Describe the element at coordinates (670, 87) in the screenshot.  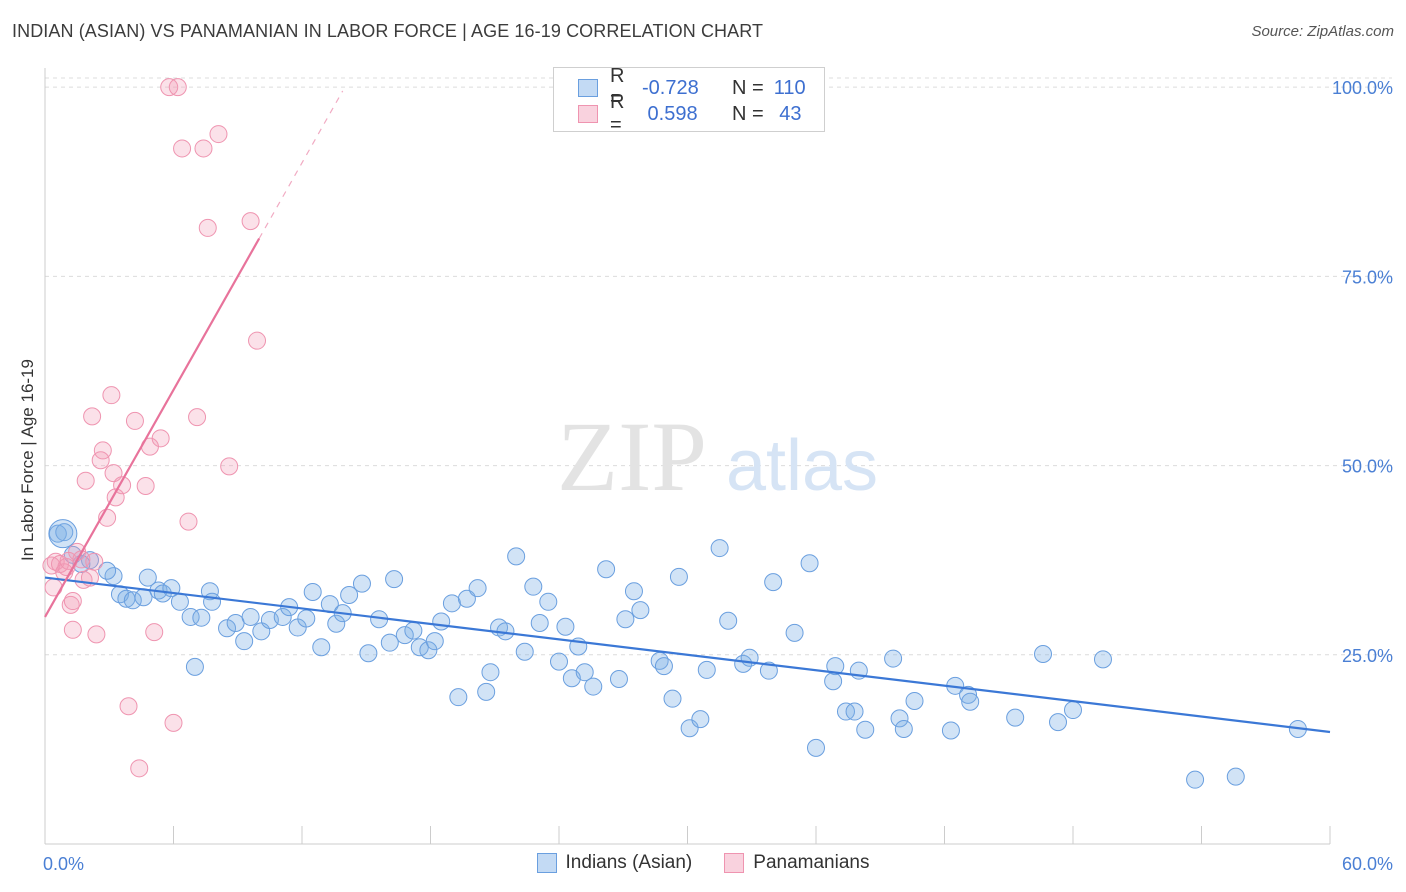
I see `legend-r-value: -0.728` at that location.